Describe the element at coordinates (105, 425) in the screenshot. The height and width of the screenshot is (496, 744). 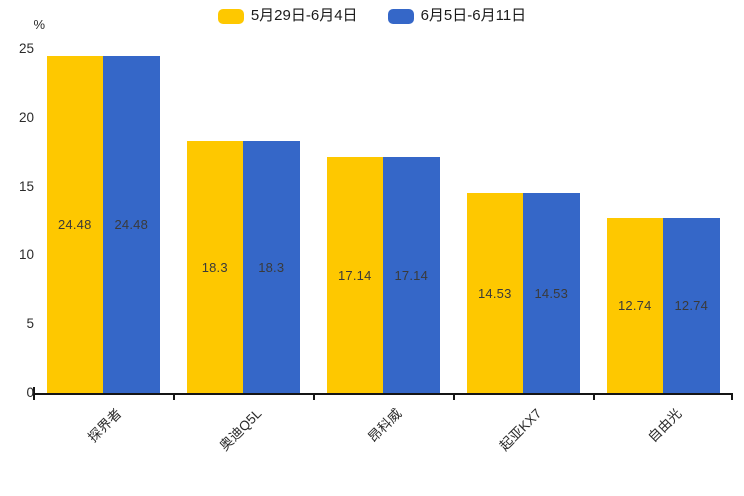
I see `x-axis-label-探界者: 探界者` at that location.